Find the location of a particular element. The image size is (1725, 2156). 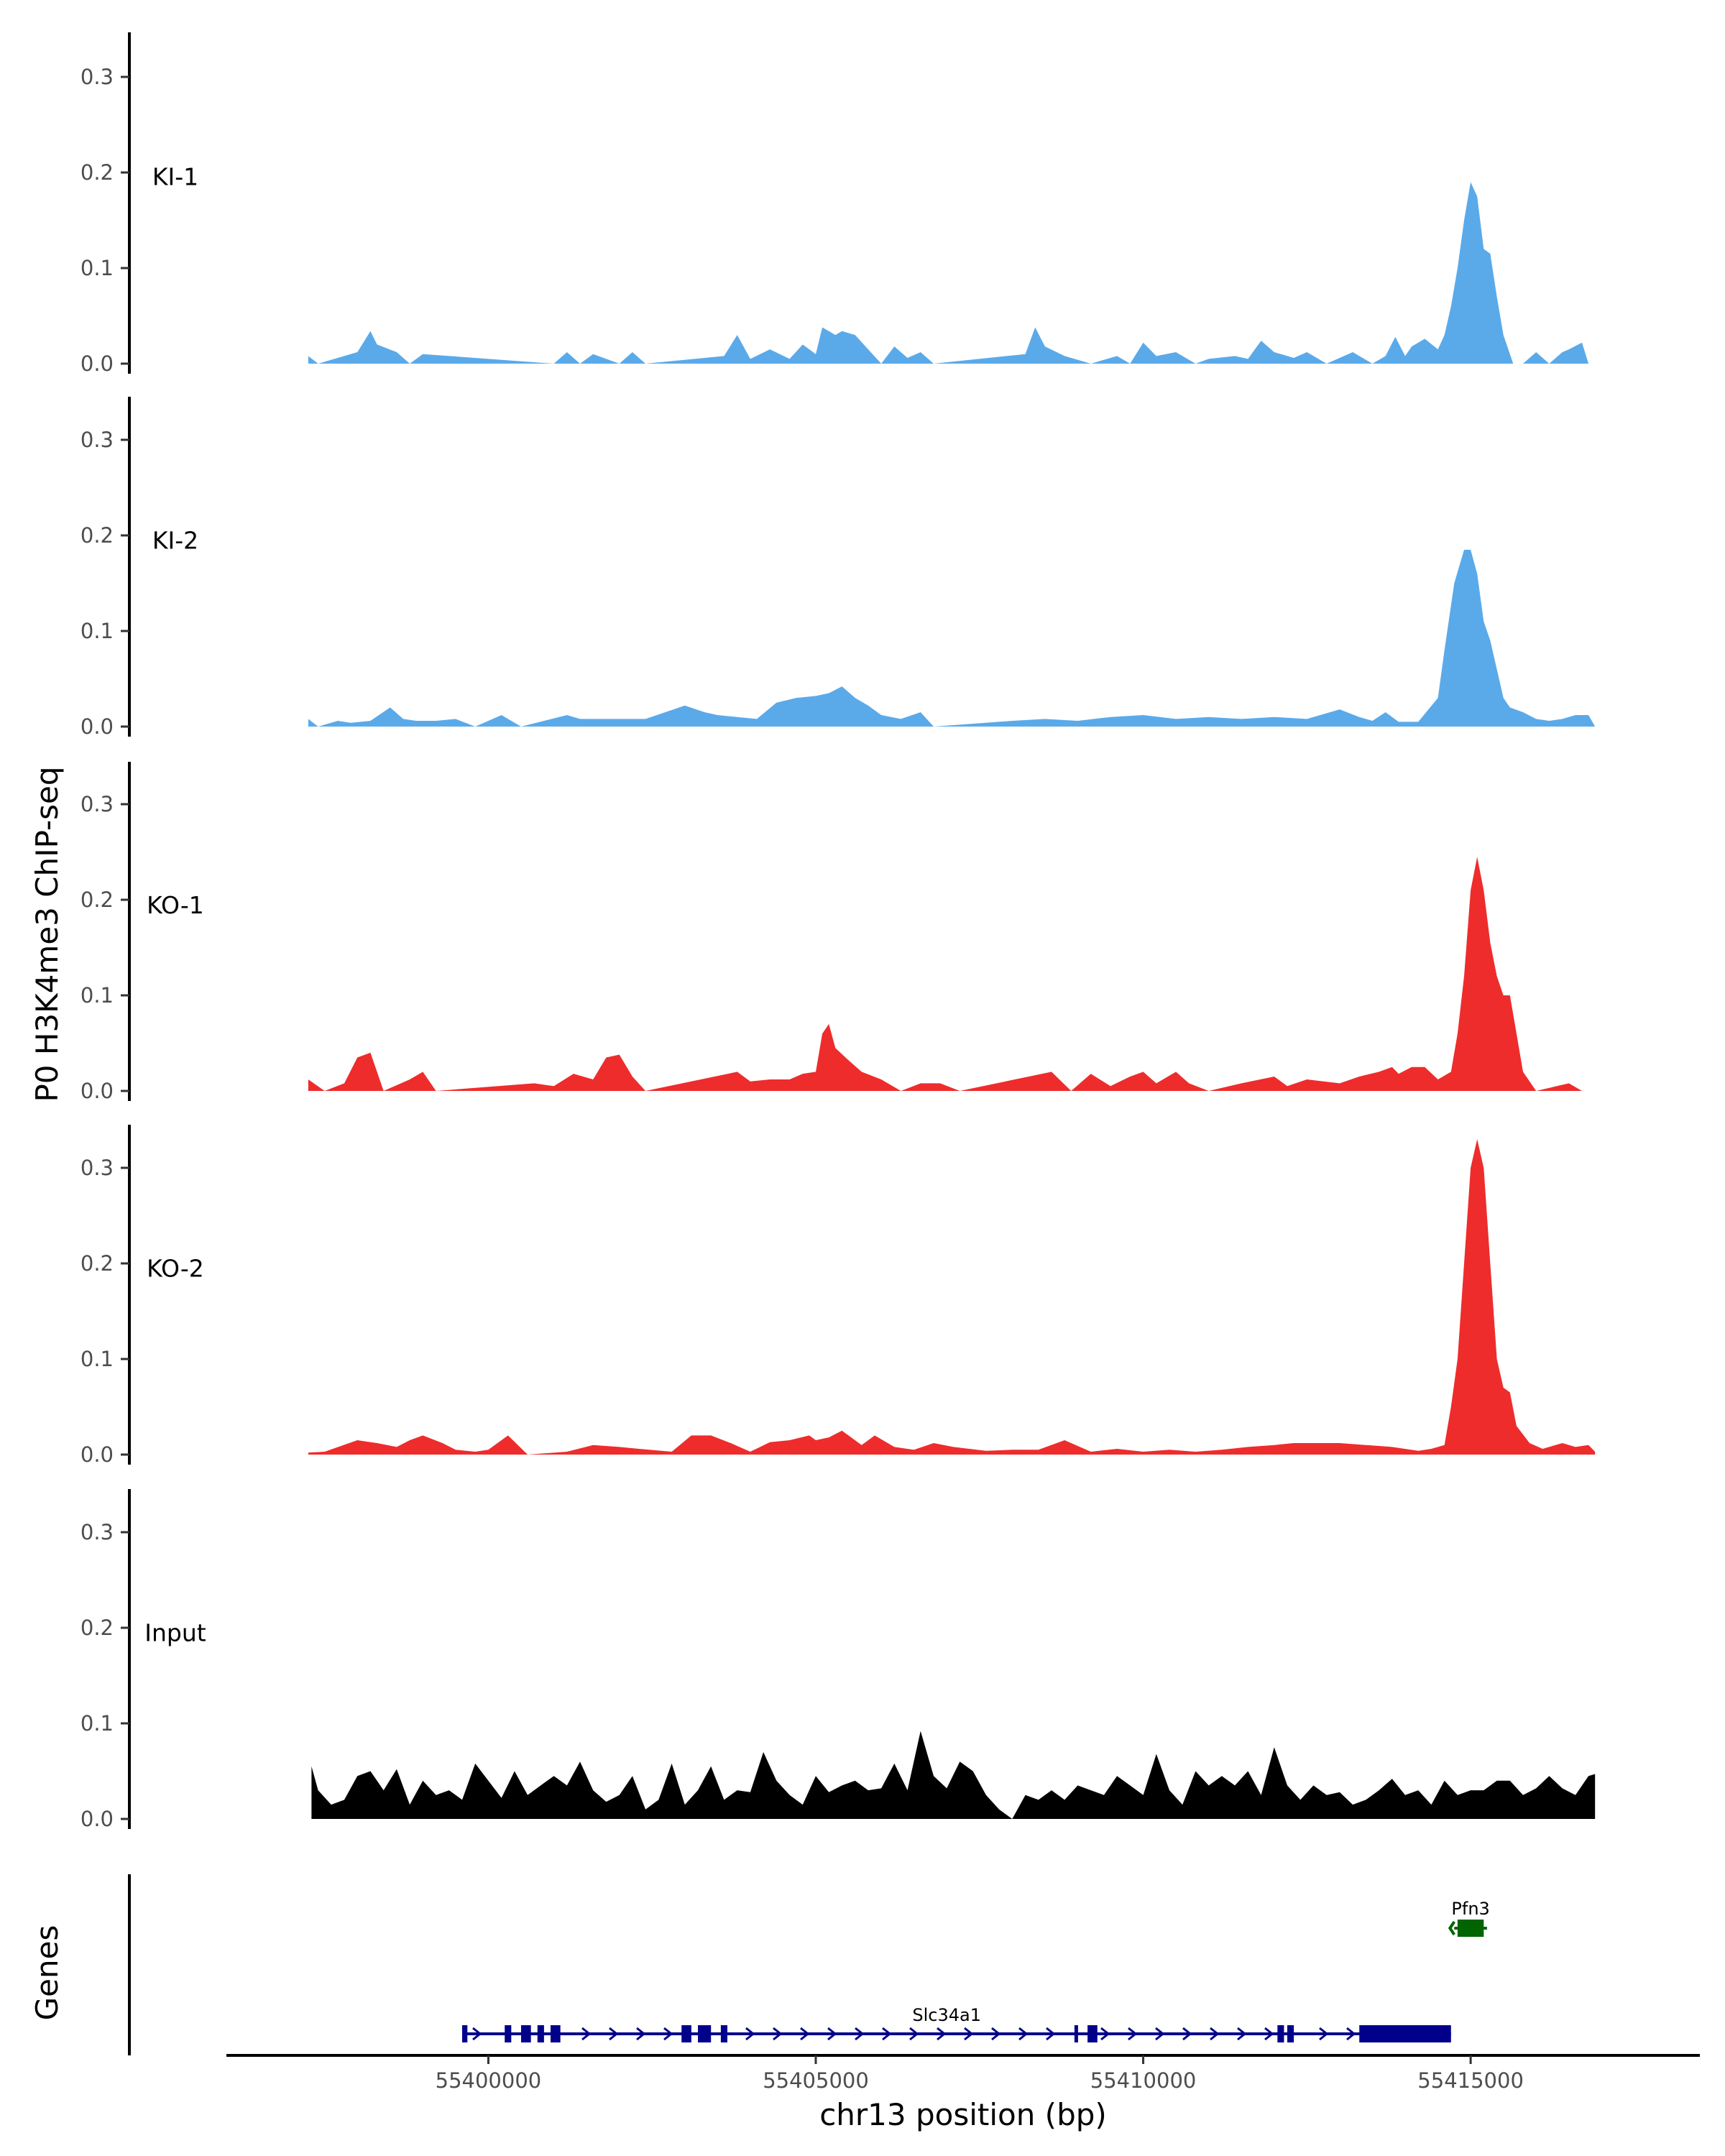

gene-slc34a1: Slc34a1 is located at coordinates (956, 2024).